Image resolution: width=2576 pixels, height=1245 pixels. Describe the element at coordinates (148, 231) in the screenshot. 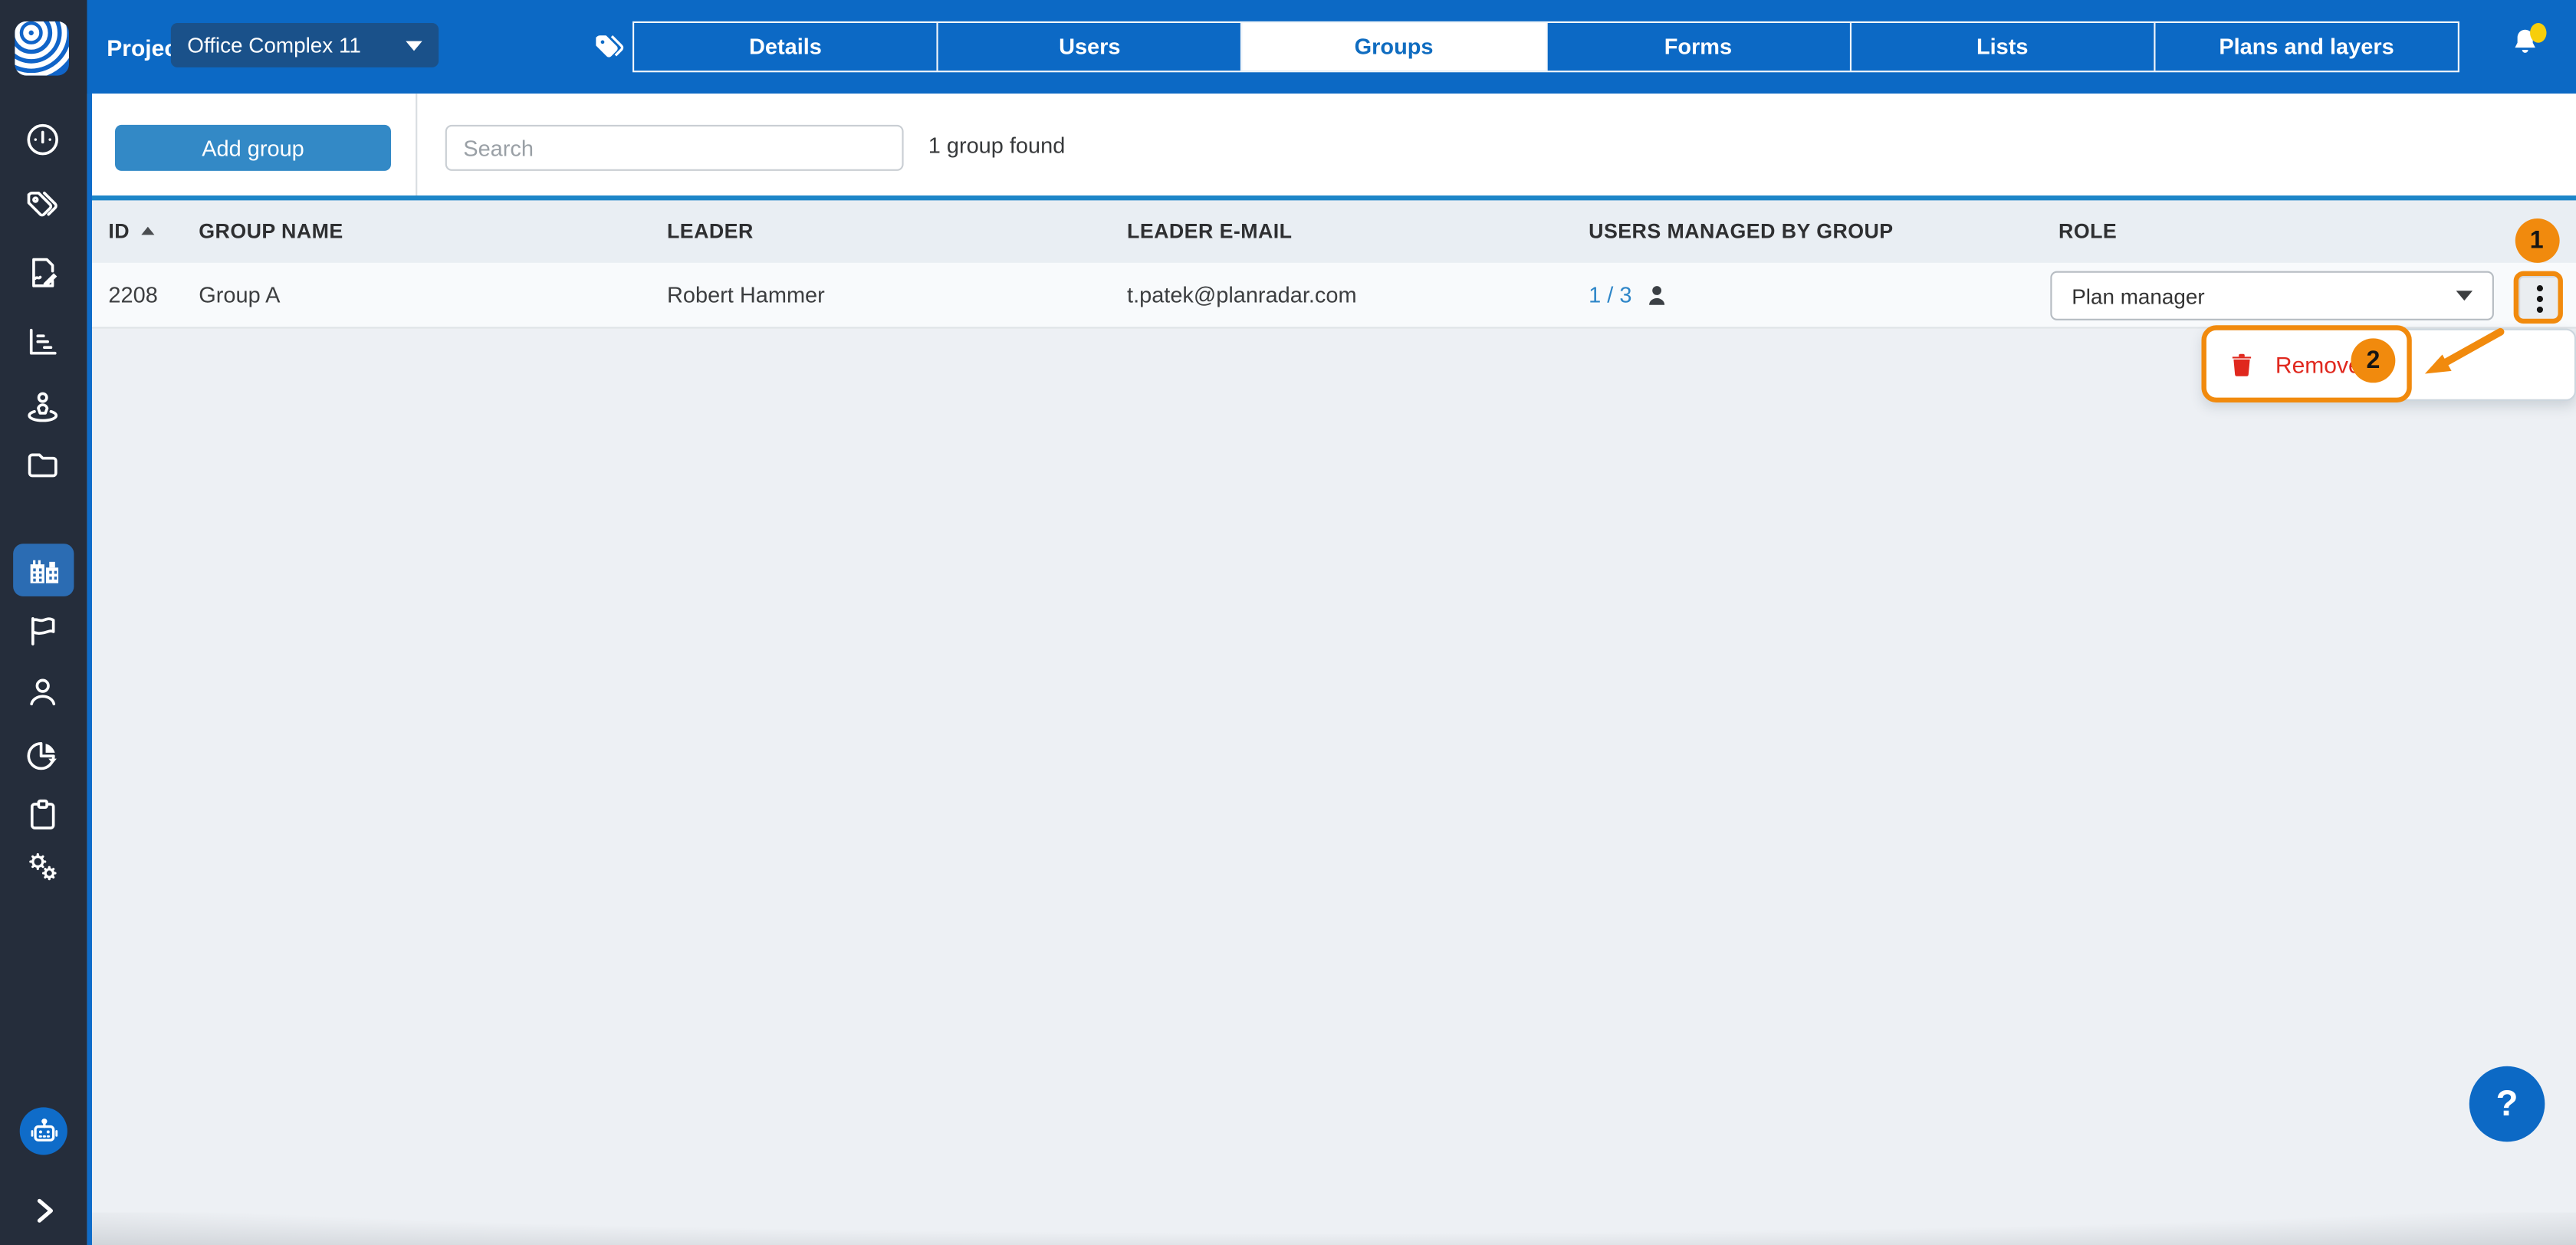

I see `sort-ascending-icon` at that location.